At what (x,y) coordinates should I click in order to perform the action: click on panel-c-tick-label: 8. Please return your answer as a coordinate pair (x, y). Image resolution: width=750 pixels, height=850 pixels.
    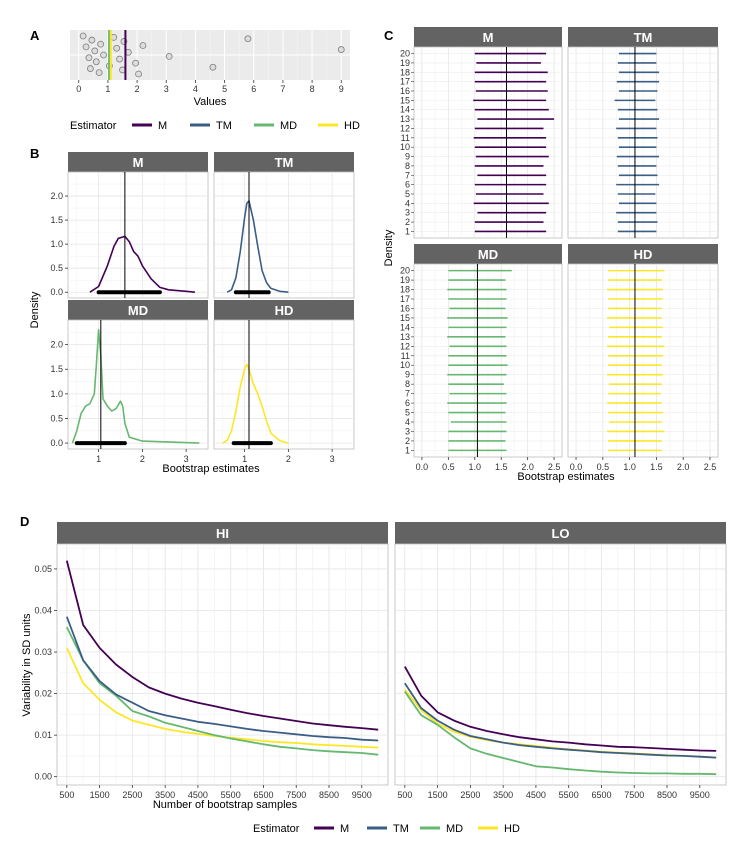
    Looking at the image, I should click on (407, 384).